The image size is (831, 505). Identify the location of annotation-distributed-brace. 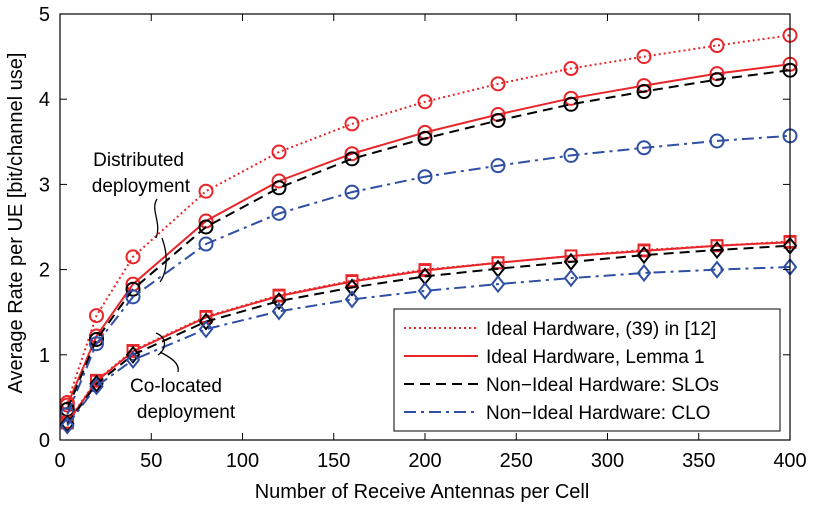
(156, 218).